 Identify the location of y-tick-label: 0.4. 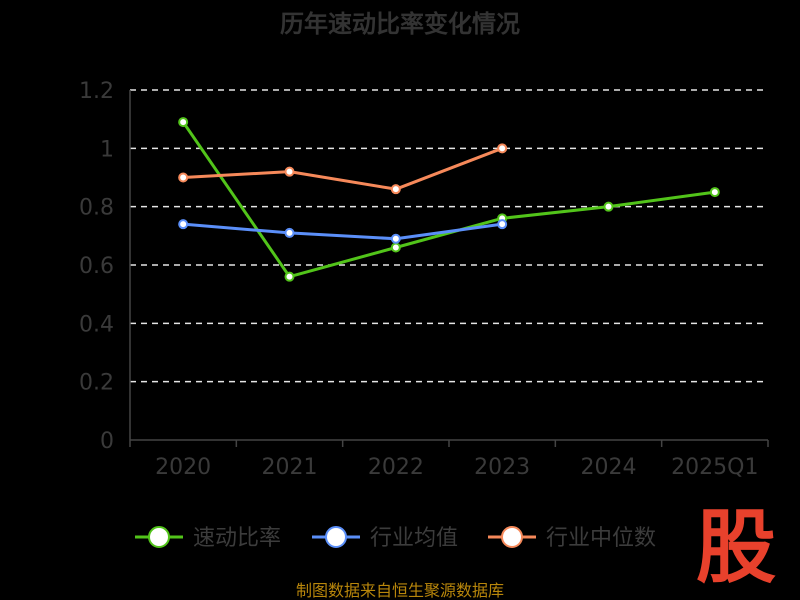
(96, 324).